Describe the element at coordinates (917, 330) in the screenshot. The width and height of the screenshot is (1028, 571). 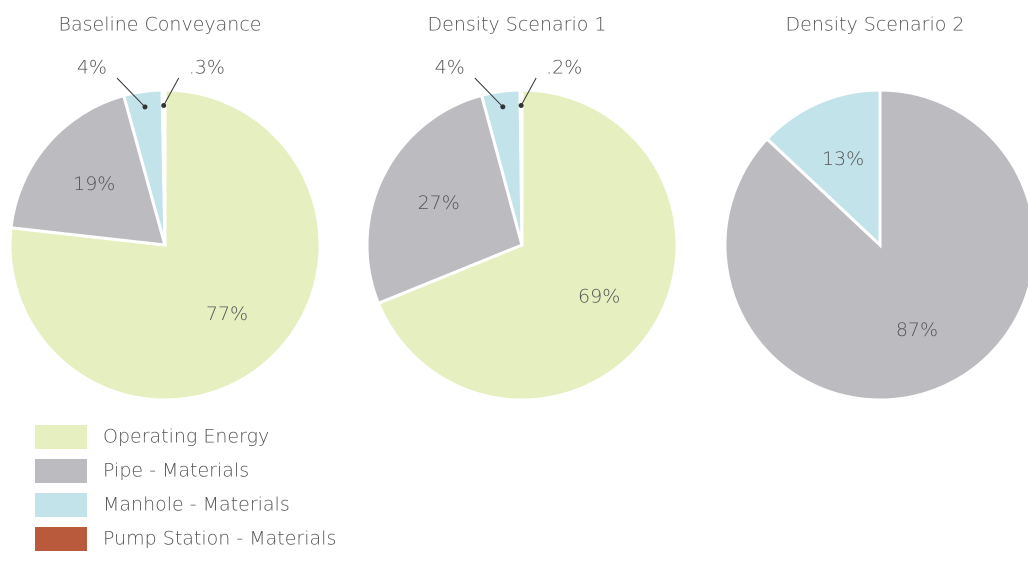
I see `data-label: 87%` at that location.